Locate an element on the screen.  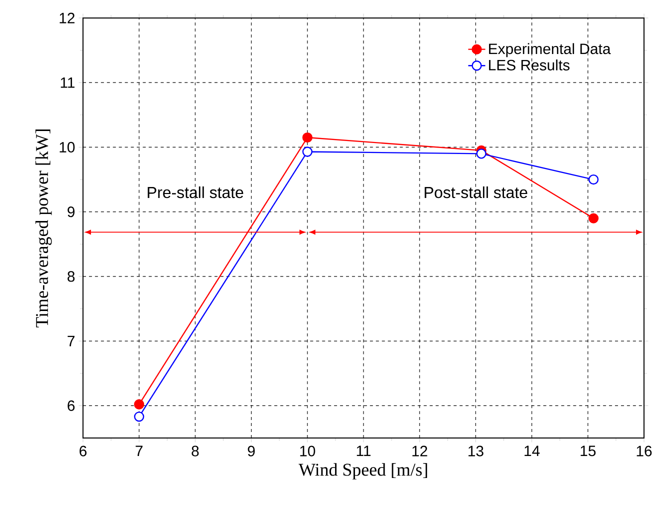
x-axis-title: Wind Speed [m/s] is located at coordinates (363, 471).